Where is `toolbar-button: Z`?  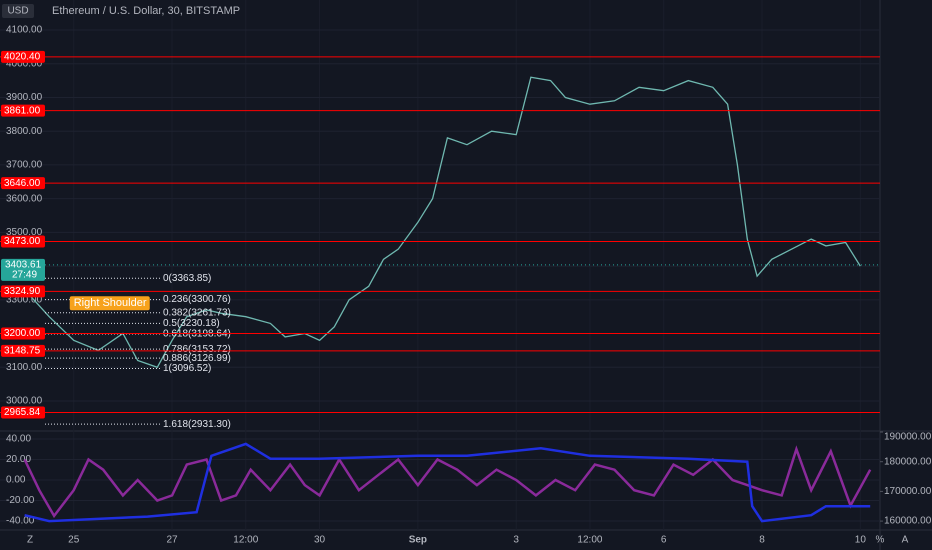
toolbar-button: Z is located at coordinates (30, 540).